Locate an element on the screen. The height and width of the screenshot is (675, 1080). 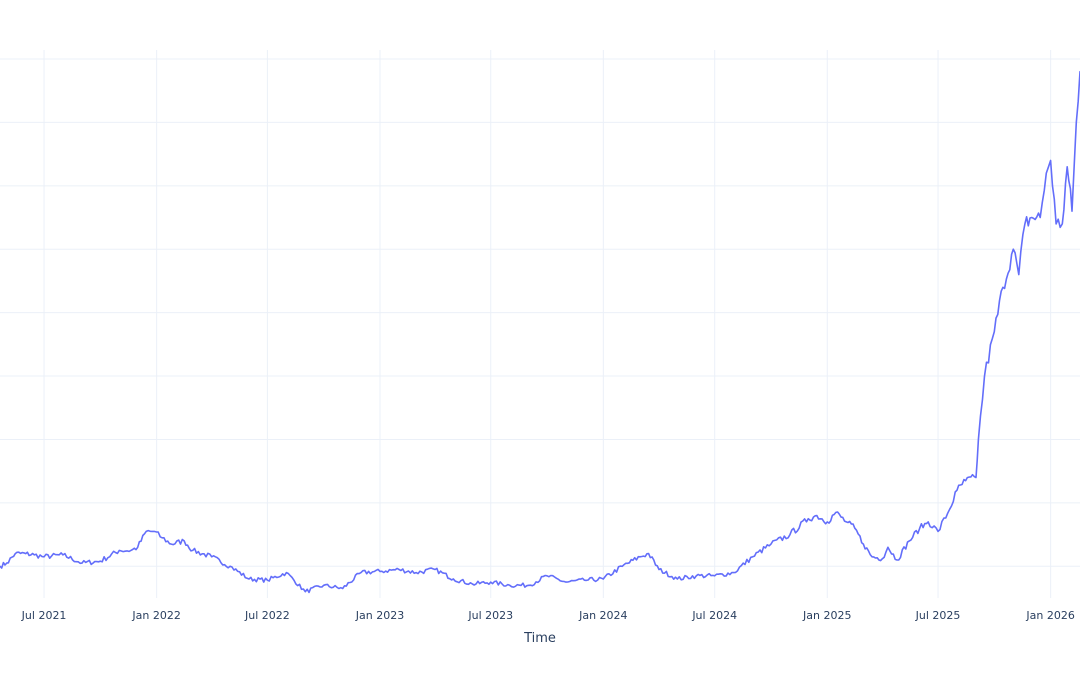
x-tick-label: Jul 2021 is located at coordinates (44, 615).